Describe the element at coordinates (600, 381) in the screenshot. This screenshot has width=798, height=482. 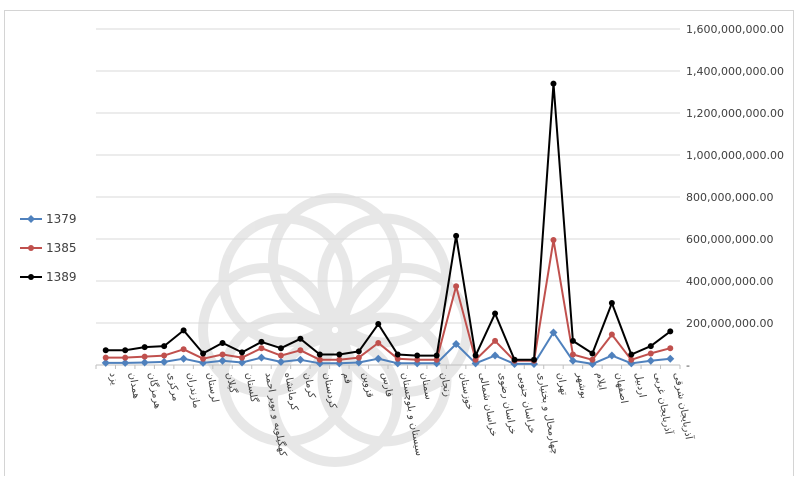
I see `x-tick-label: ایلام` at that location.